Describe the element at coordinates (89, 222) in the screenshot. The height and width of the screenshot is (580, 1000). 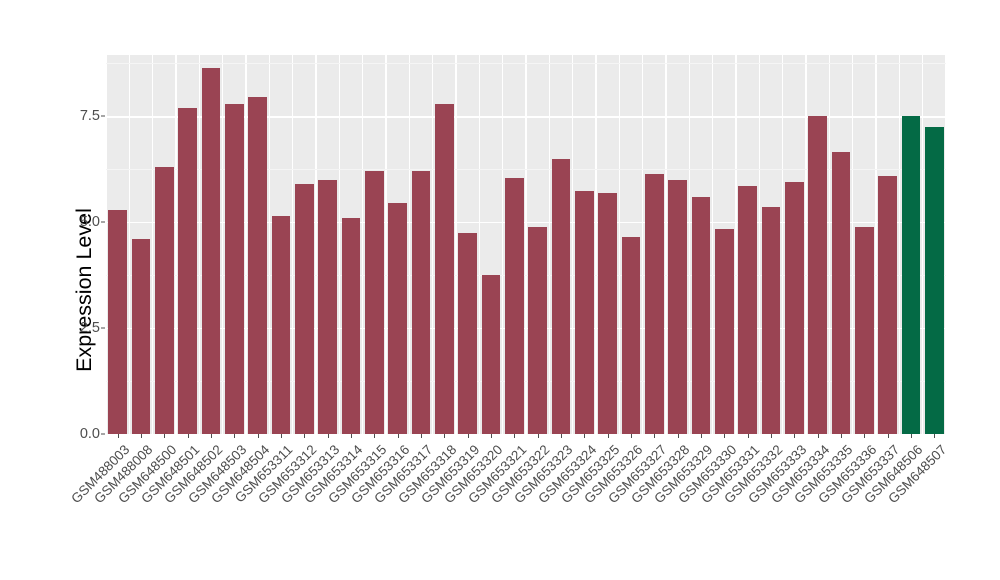
I see `y-axis-tick-label: 5.0` at that location.